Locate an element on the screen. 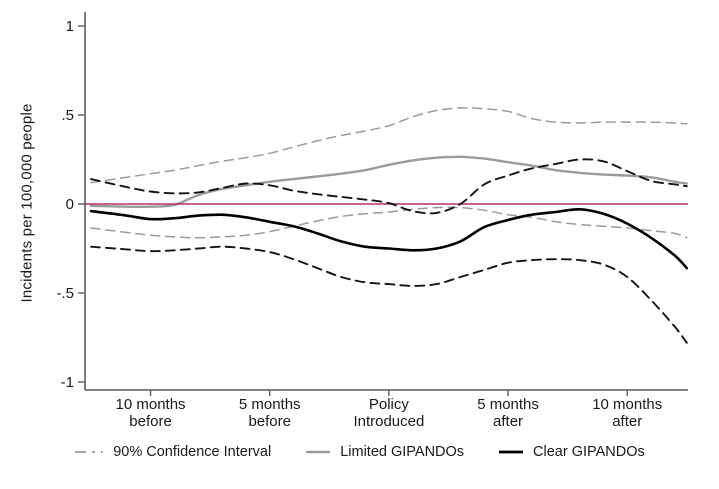  y-tick-label: -.5 is located at coordinates (65, 293).